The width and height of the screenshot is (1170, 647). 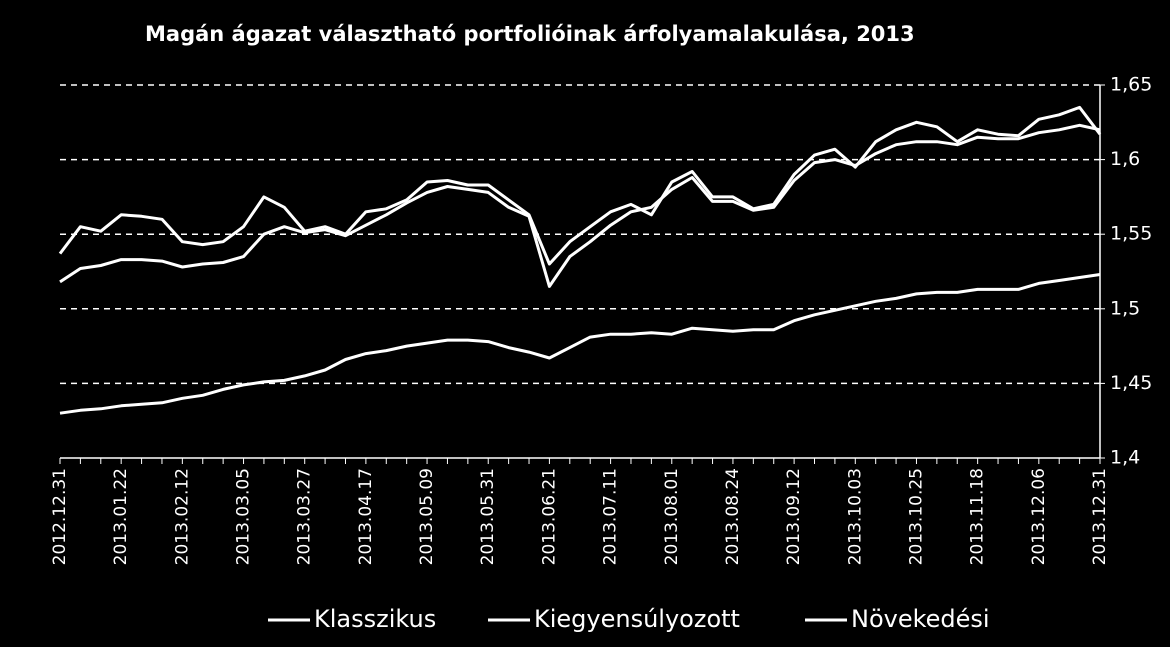 I want to click on x-tick-label: 2013.01.22, so click(x=121, y=516).